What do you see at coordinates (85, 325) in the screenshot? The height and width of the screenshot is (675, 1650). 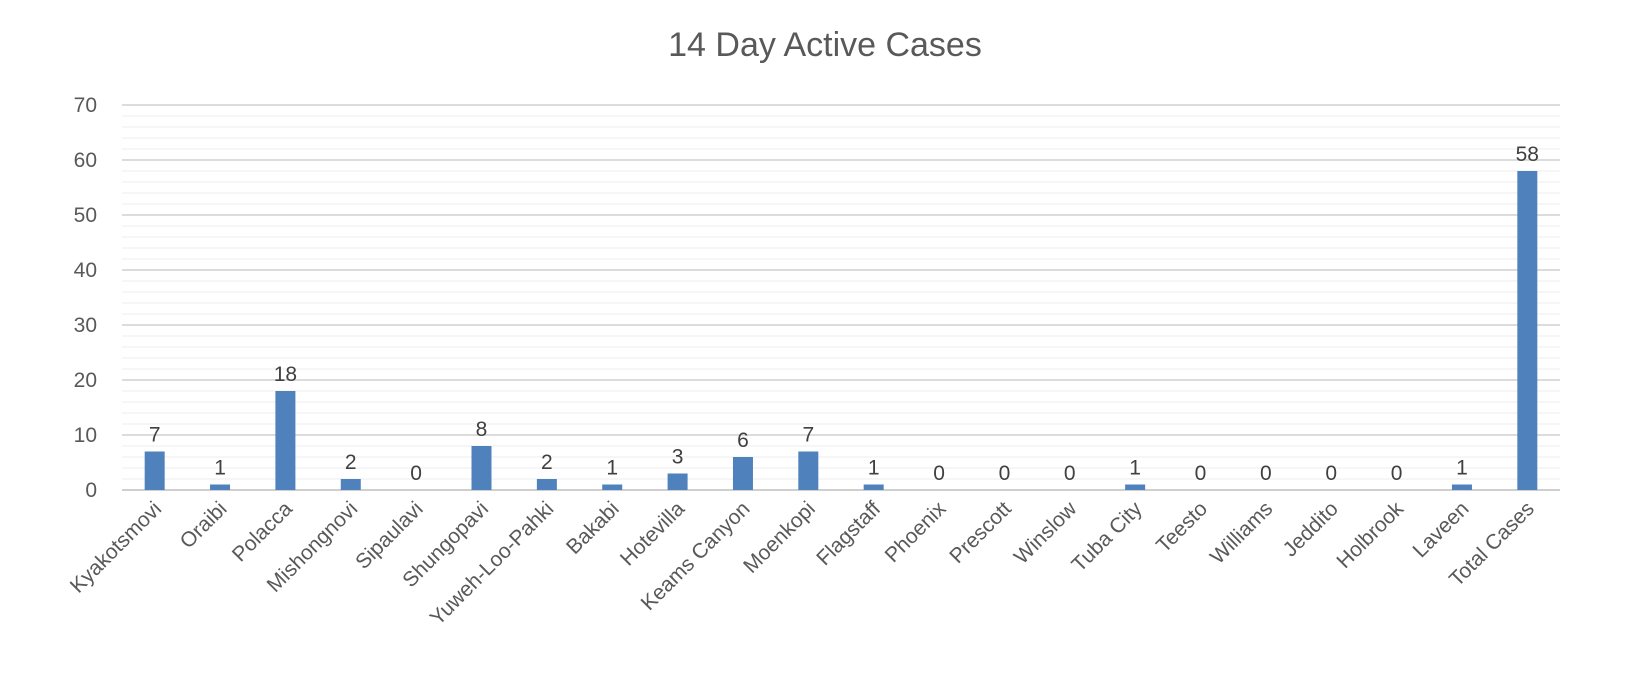 I see `y-tick-label: 30` at bounding box center [85, 325].